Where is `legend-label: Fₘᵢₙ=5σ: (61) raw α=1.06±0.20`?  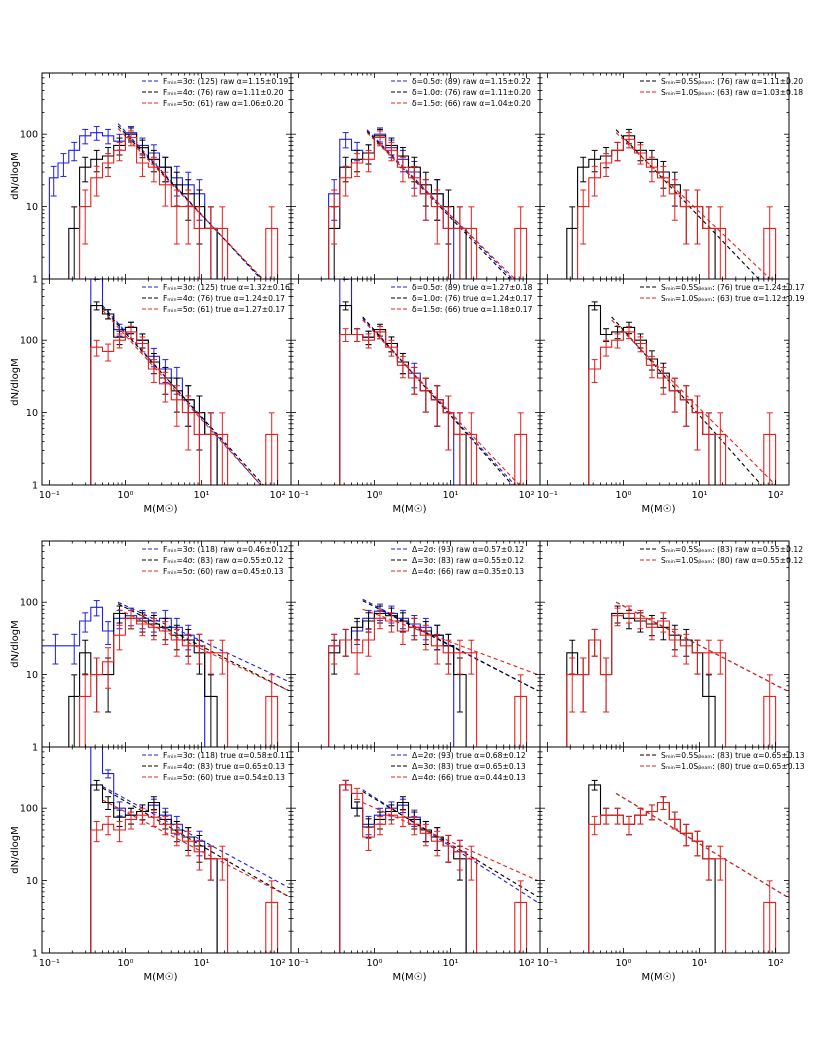 legend-label: Fₘᵢₙ=5σ: (61) raw α=1.06±0.20 is located at coordinates (223, 103).